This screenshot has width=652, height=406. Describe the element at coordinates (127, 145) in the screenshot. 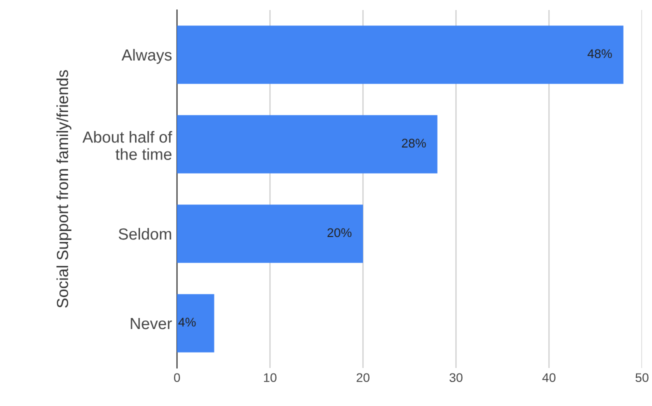

I see `y-tick-label: About half of the time` at that location.